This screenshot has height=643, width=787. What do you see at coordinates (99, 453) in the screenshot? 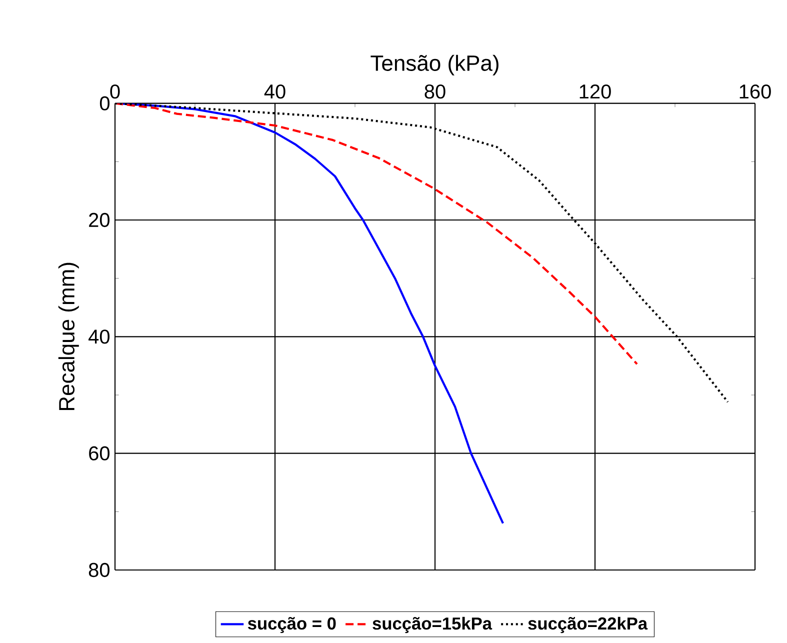
I see `y-tick-label: 60` at bounding box center [99, 453].